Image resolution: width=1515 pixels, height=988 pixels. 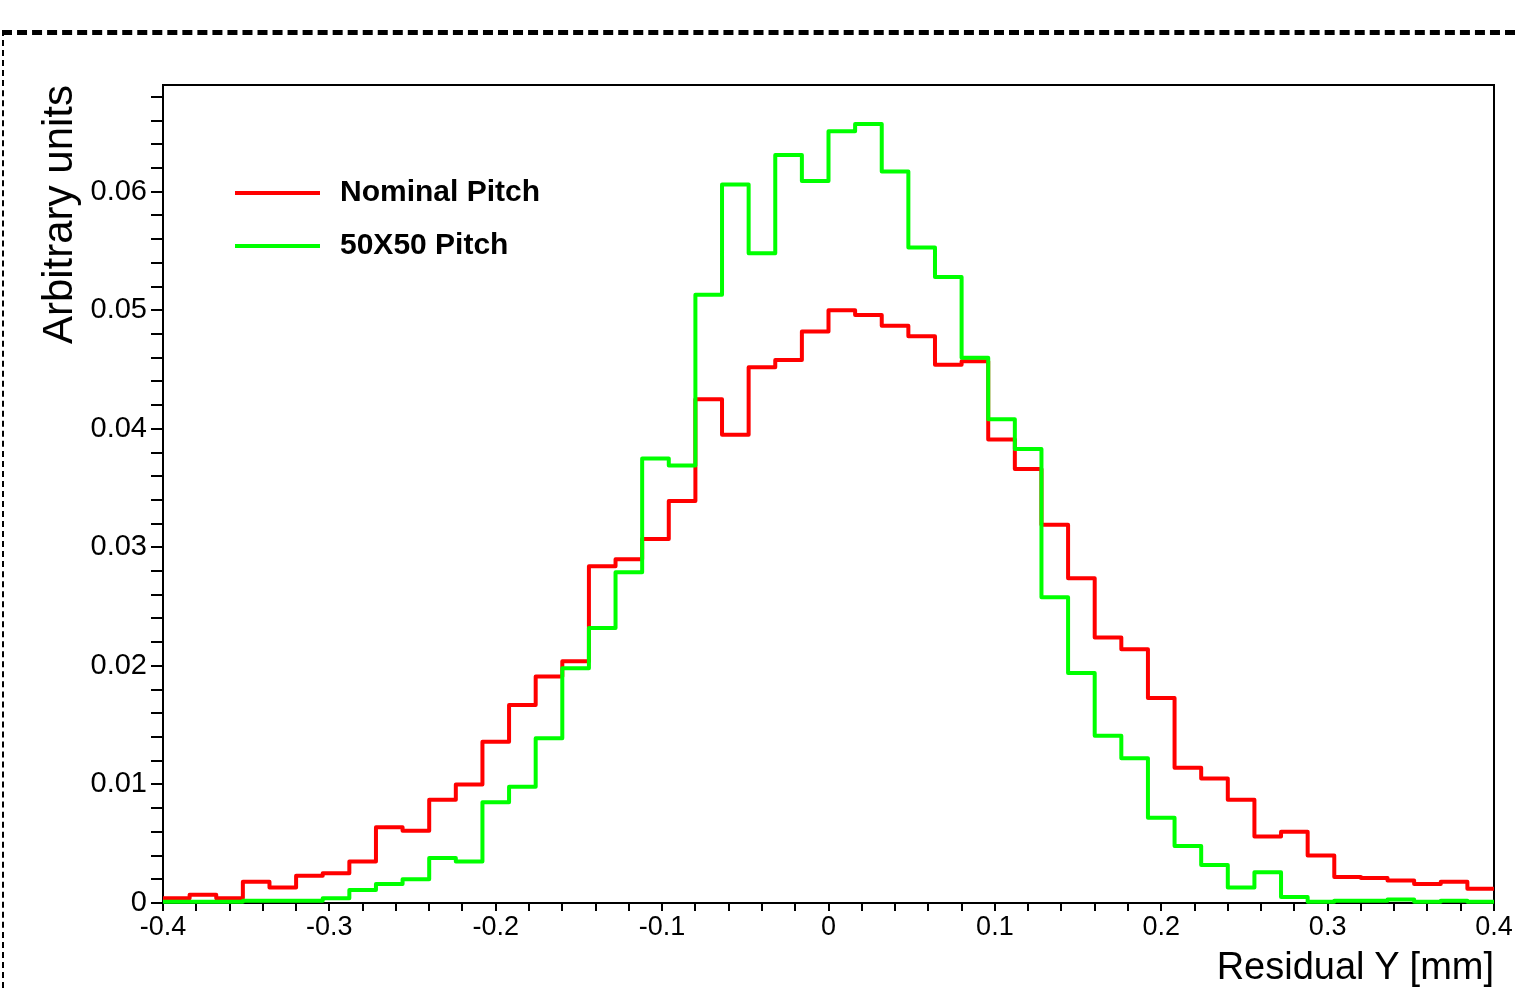 I want to click on y-tick-label: 0.06, so click(x=118, y=189).